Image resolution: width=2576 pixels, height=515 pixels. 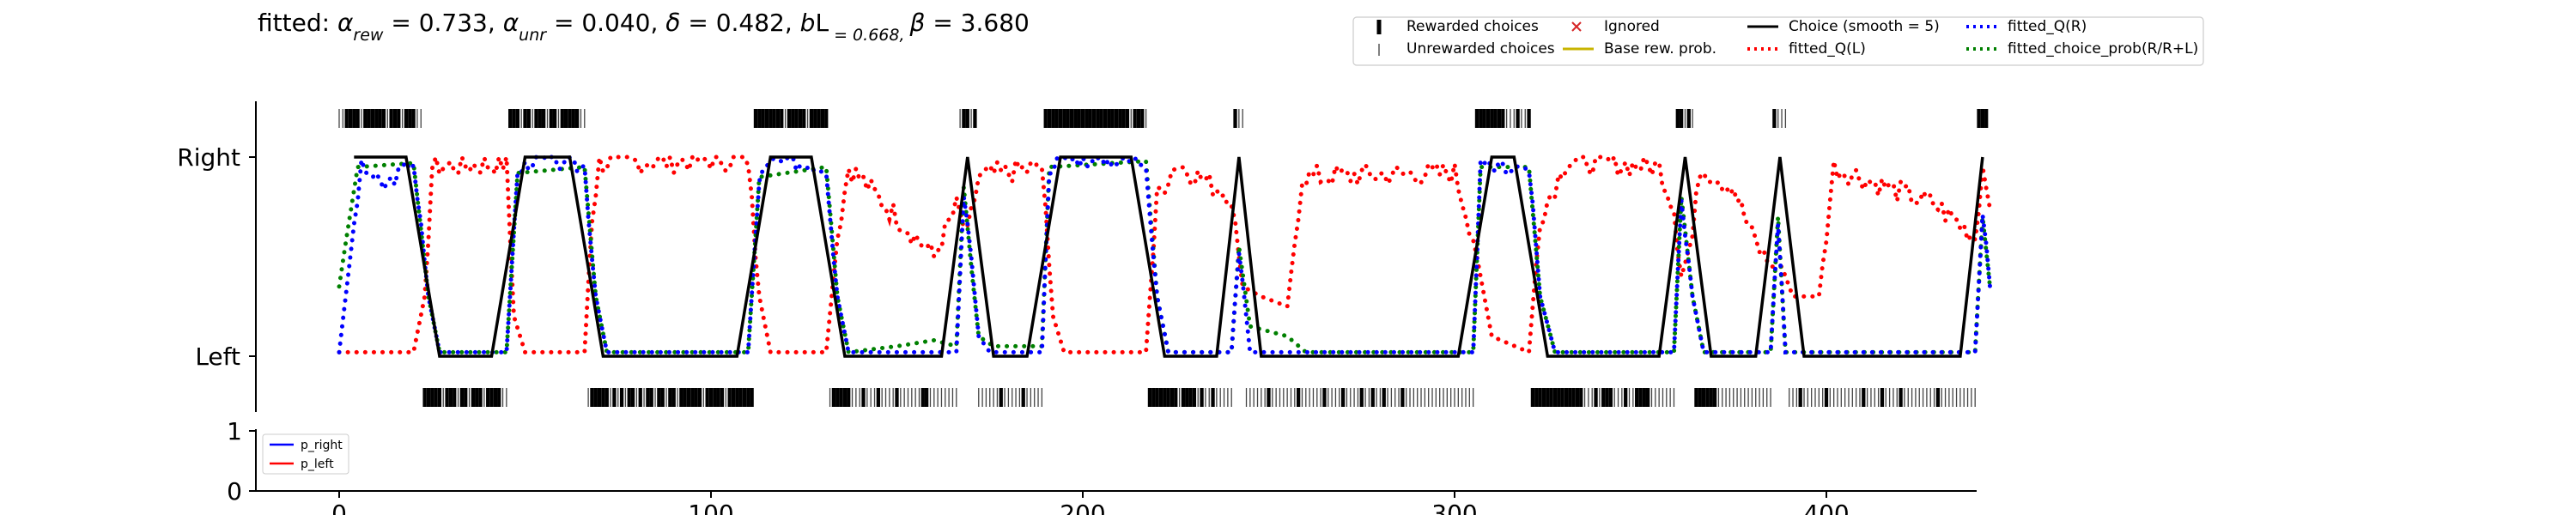 What do you see at coordinates (2048, 26) in the screenshot?
I see `legend-label: fitted_Q(R)` at bounding box center [2048, 26].